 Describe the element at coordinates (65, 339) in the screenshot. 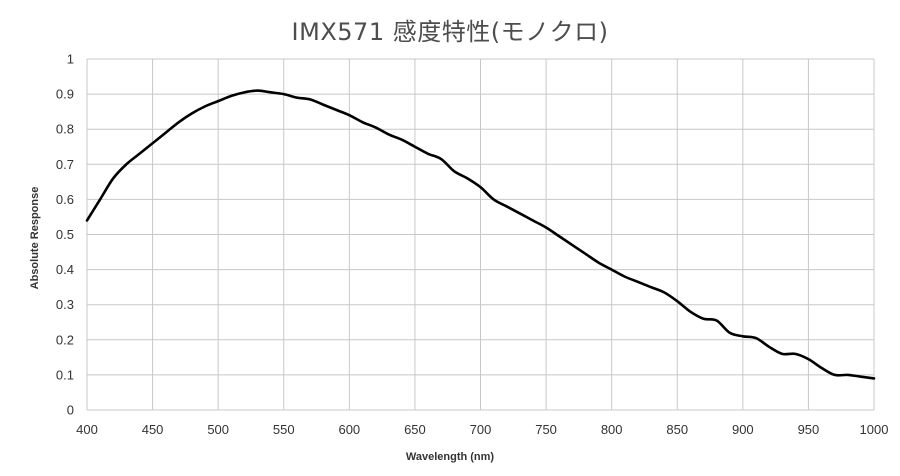

I see `y-tick-label: 0.2` at that location.